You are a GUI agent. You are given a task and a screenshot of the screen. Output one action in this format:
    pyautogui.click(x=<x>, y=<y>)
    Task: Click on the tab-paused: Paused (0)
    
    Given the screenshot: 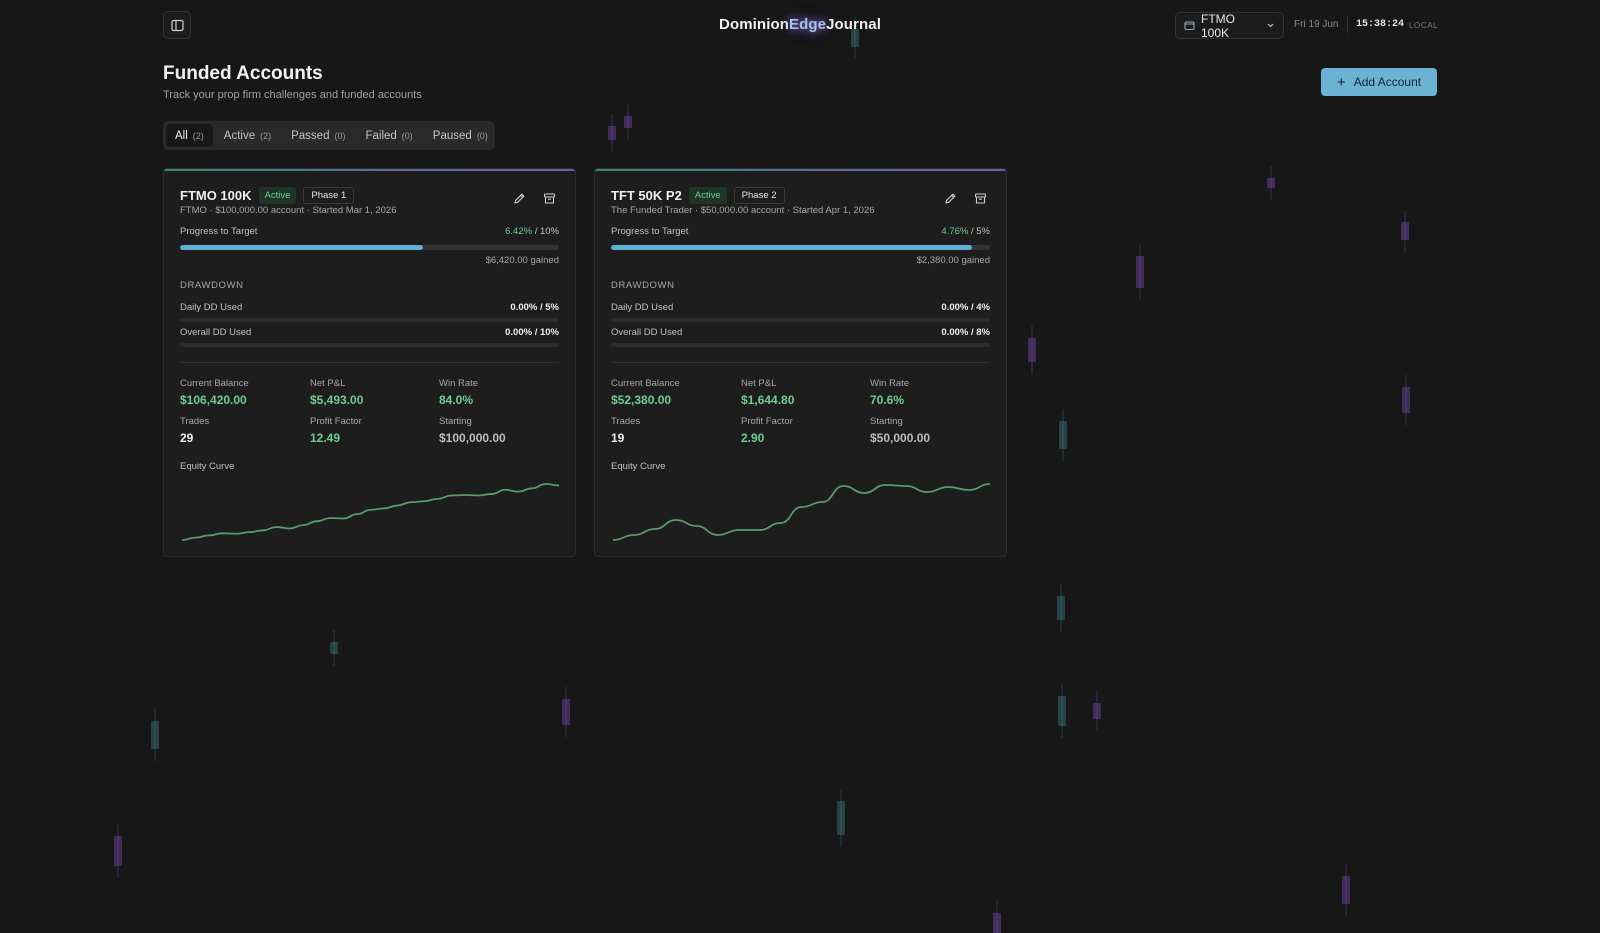 What is the action you would take?
    pyautogui.click(x=460, y=135)
    